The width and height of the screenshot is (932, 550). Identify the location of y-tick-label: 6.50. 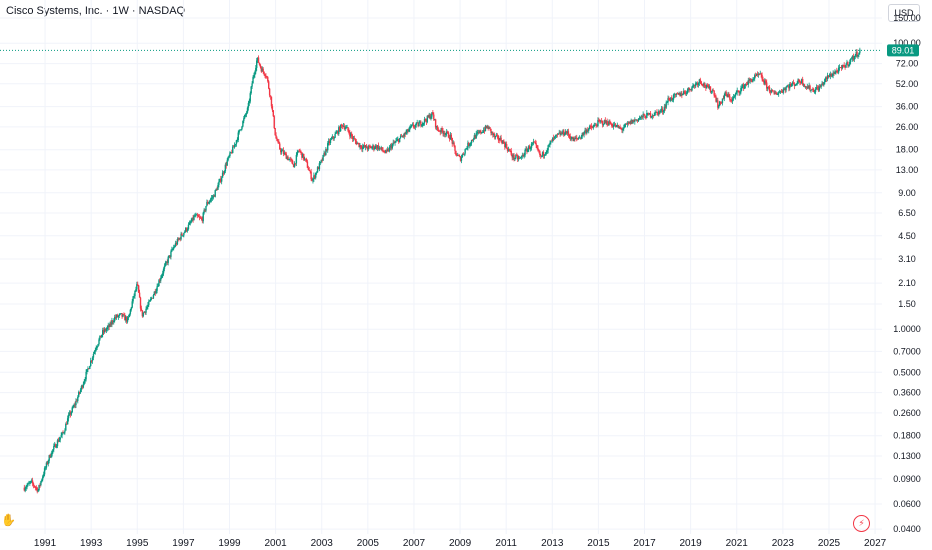
(907, 213).